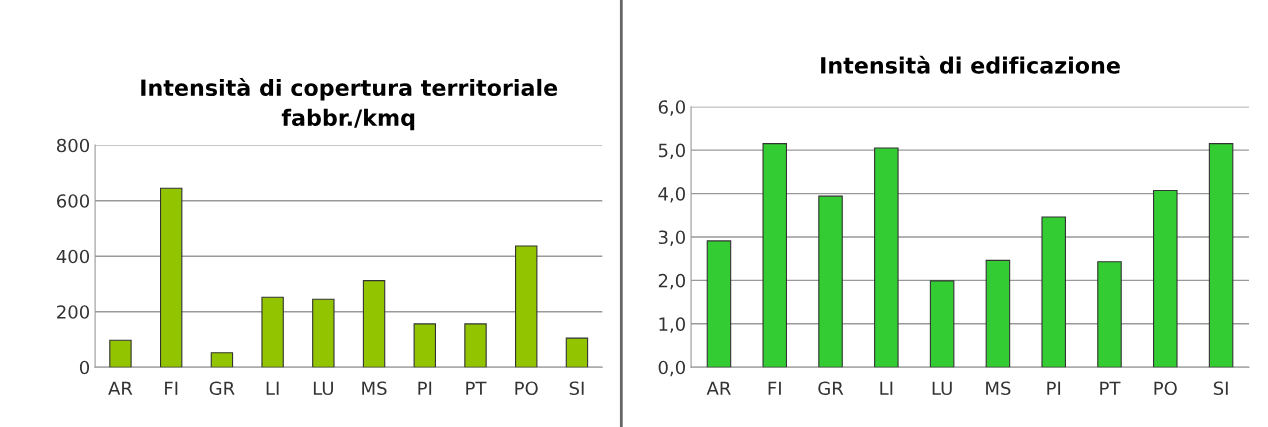 This screenshot has height=427, width=1268. Describe the element at coordinates (671, 108) in the screenshot. I see `y-tick-label: 6,0` at that location.